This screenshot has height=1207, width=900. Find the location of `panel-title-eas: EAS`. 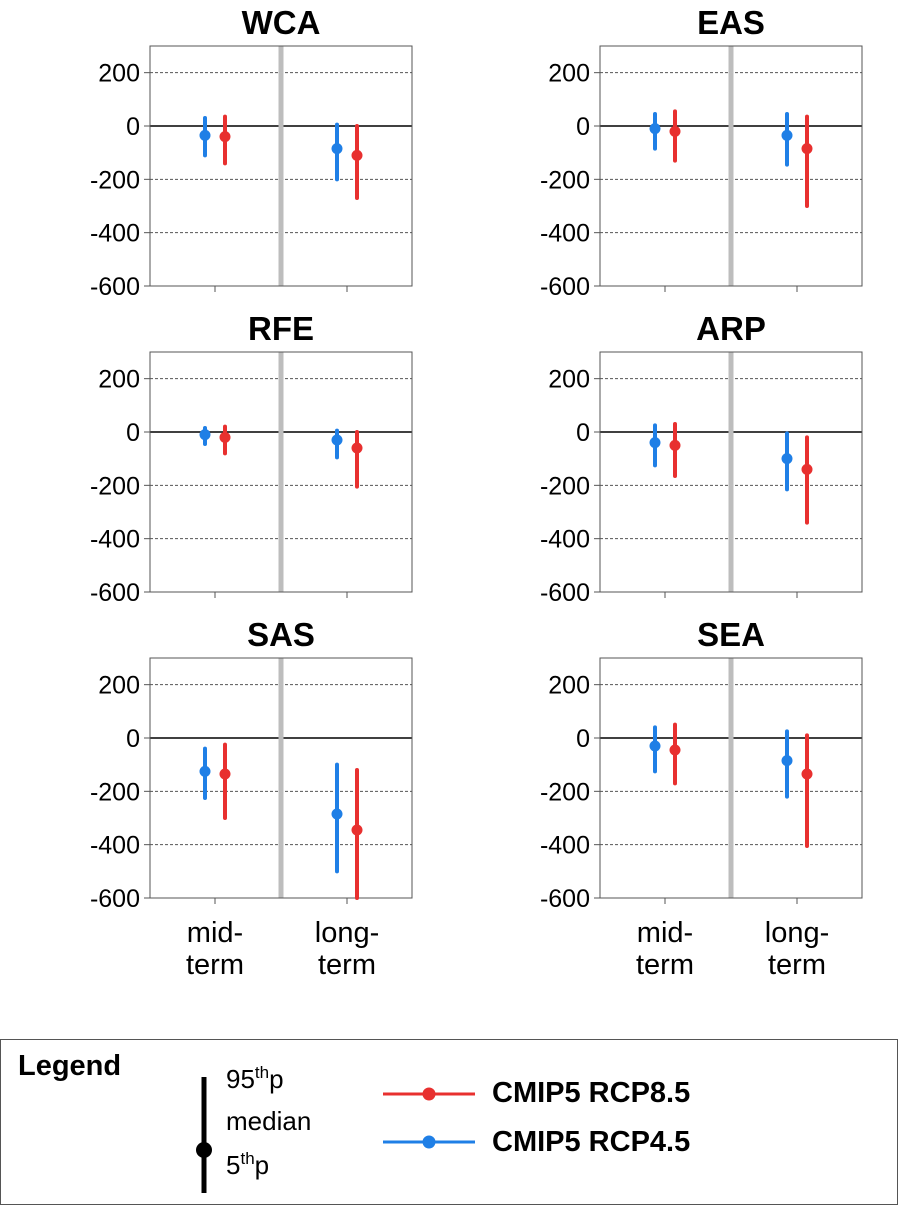

panel-title-eas: EAS is located at coordinates (731, 22).